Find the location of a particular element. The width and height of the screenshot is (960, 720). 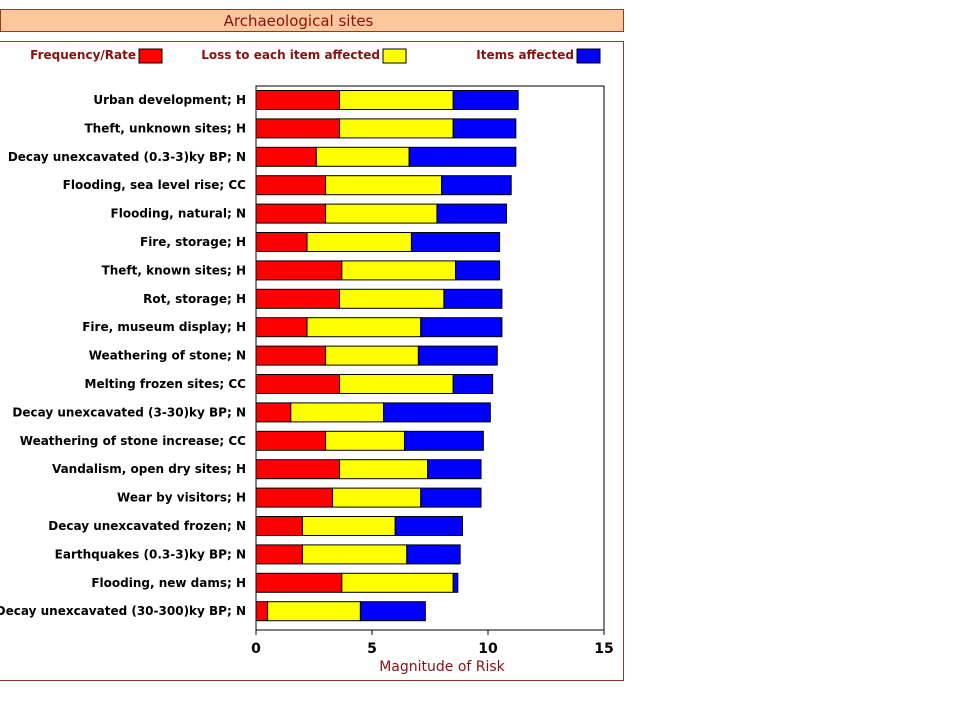

chart-title-bar: Archaeological sites is located at coordinates (312, 20).